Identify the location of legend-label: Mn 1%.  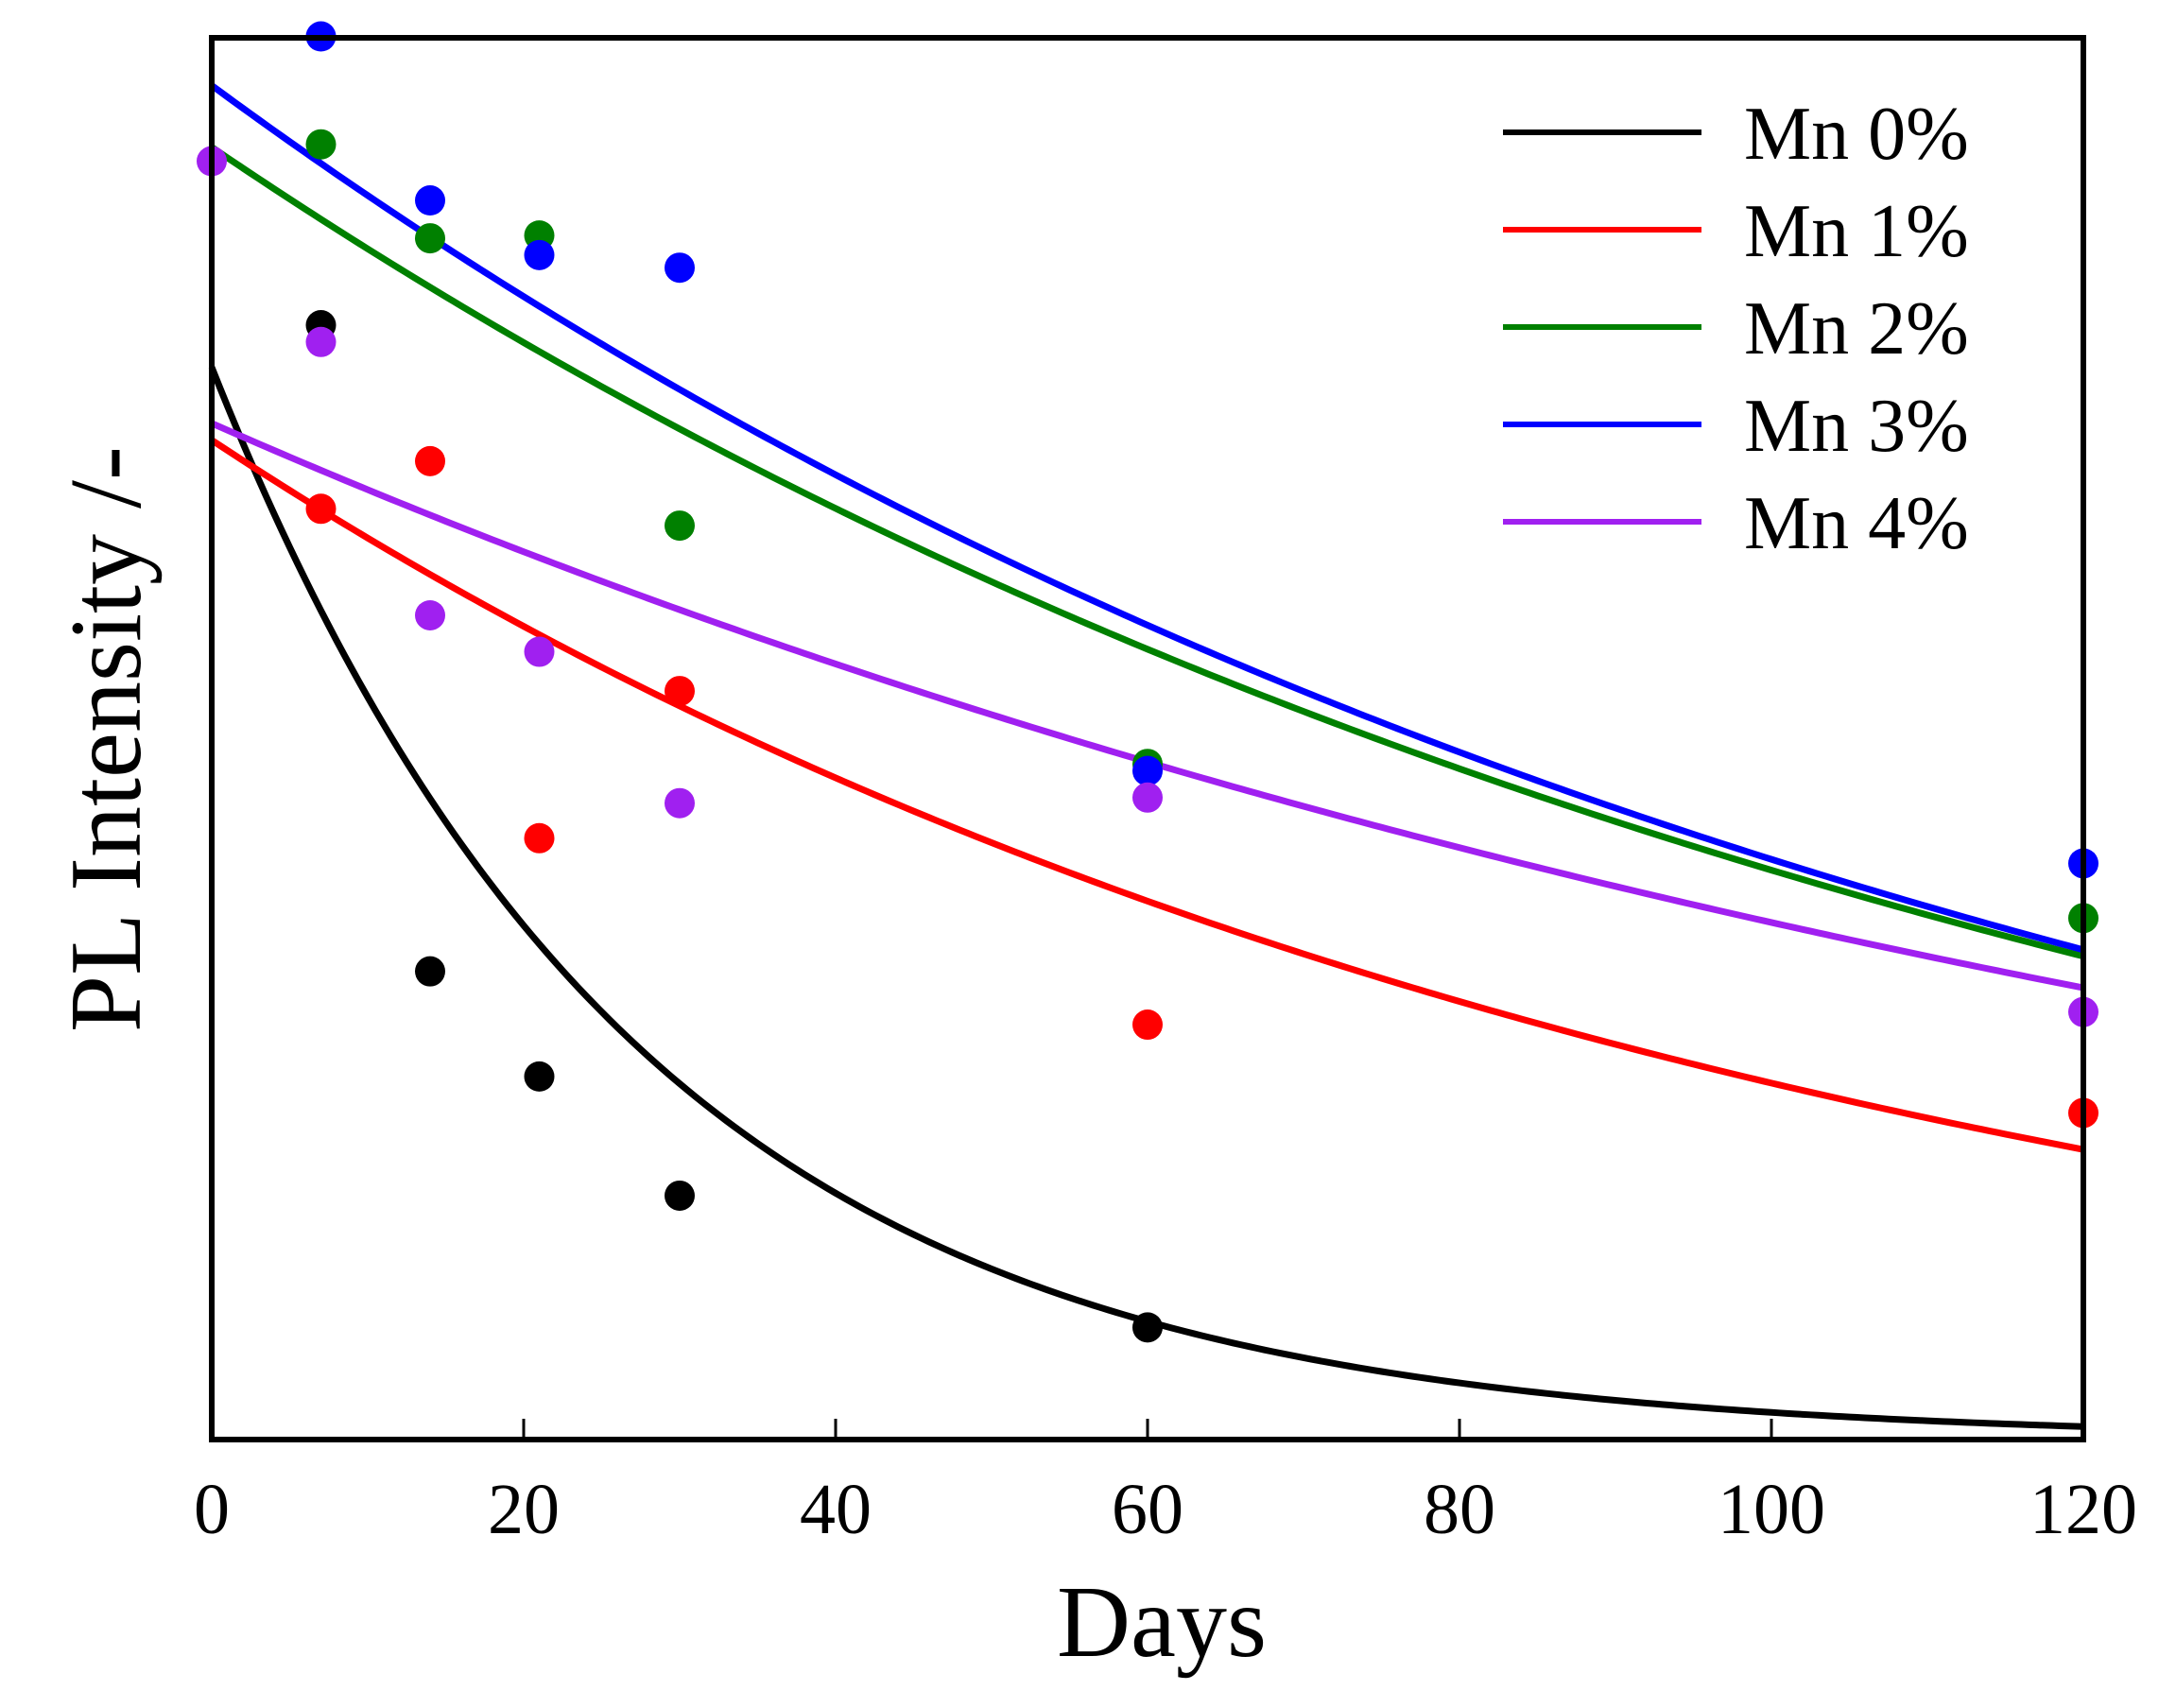
(1856, 231).